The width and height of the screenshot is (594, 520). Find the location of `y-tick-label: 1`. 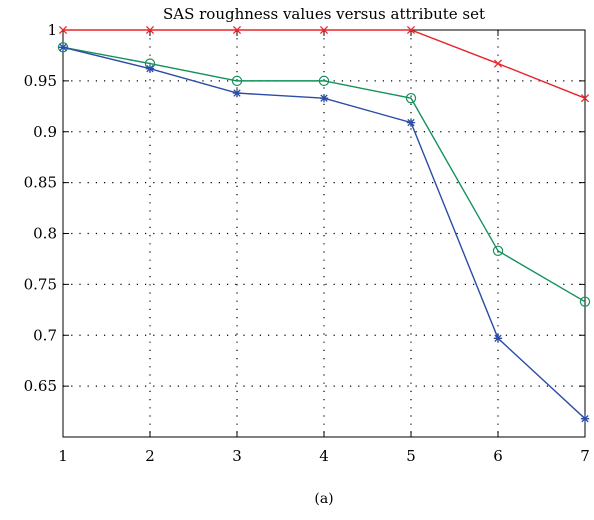

y-tick-label: 1 is located at coordinates (52, 30).